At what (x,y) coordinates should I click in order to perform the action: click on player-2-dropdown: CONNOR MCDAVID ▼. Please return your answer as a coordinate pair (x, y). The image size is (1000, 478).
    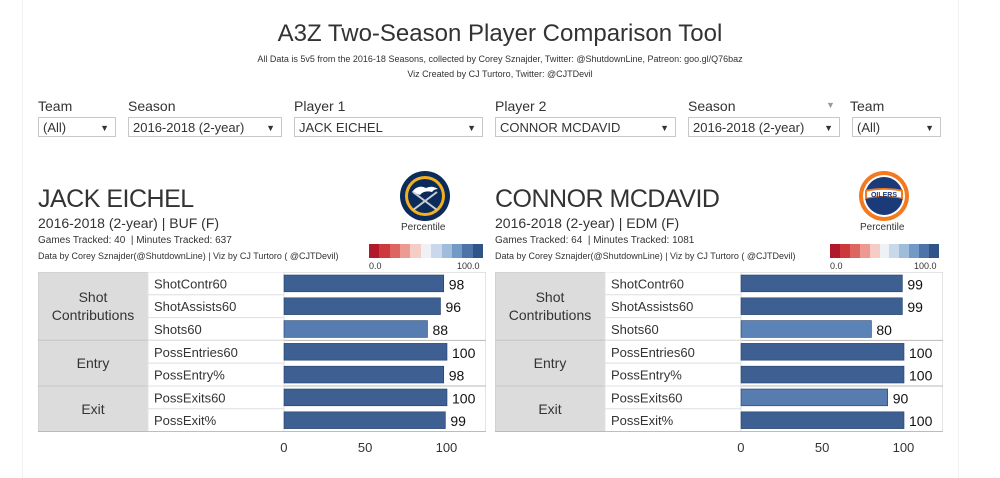
    Looking at the image, I should click on (585, 127).